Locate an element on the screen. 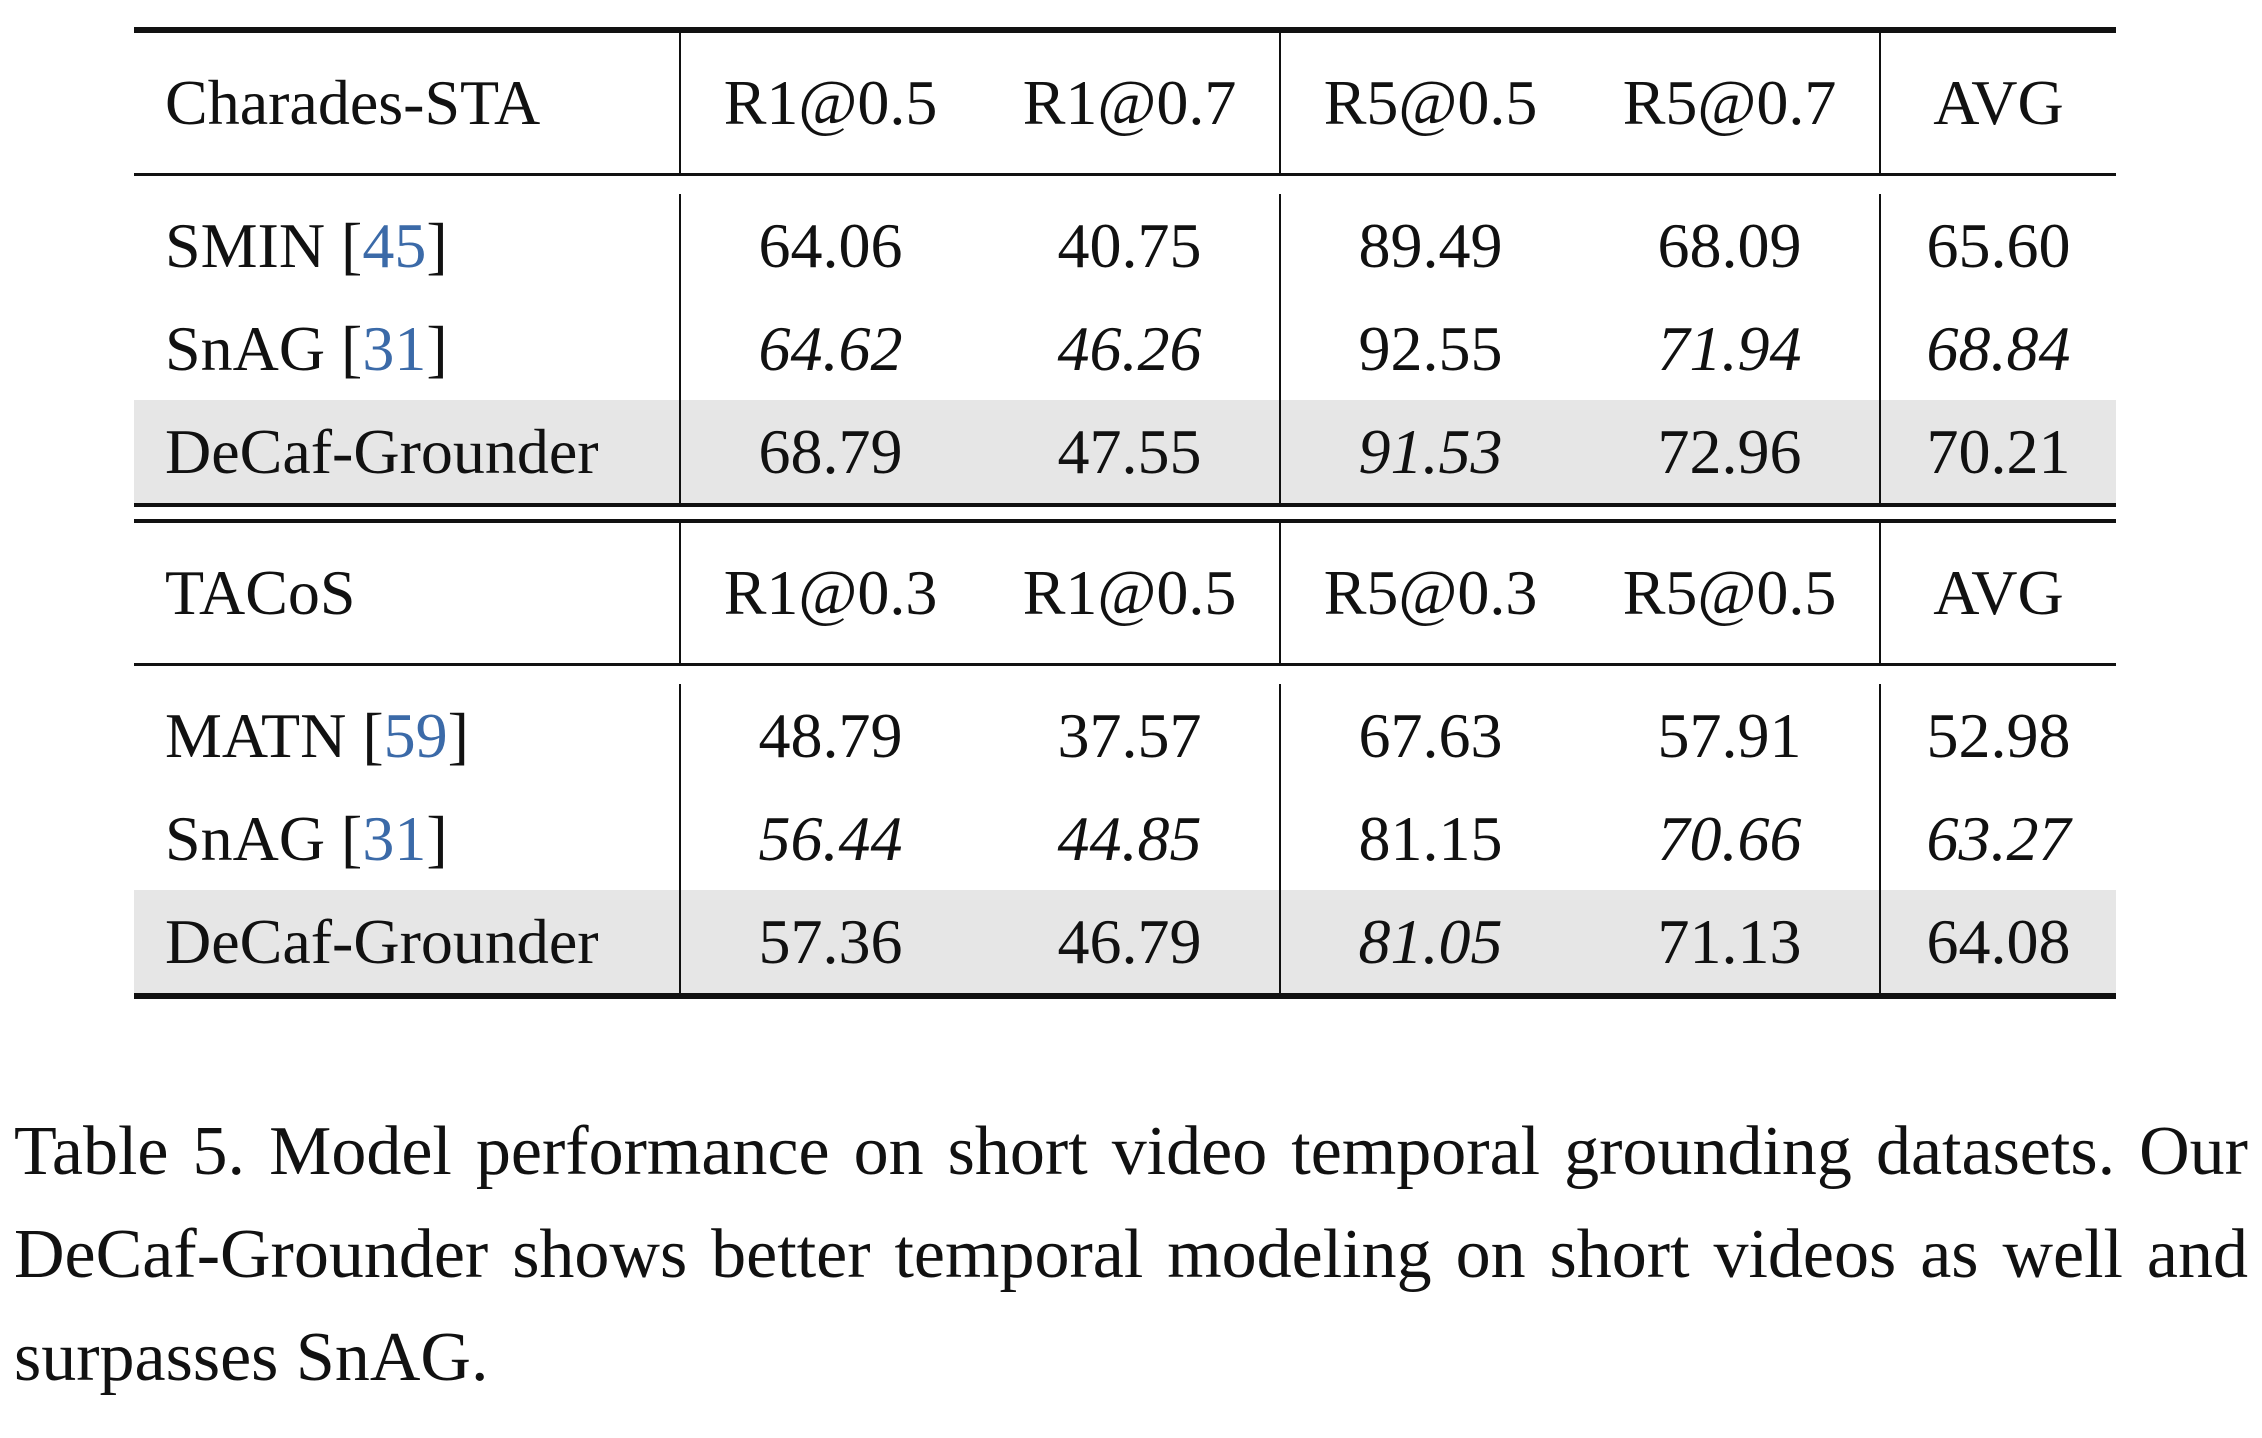  table-row: DeCaf-Grounder 57.36 46.79 81.05 71.13 64.08 is located at coordinates (1125, 943).